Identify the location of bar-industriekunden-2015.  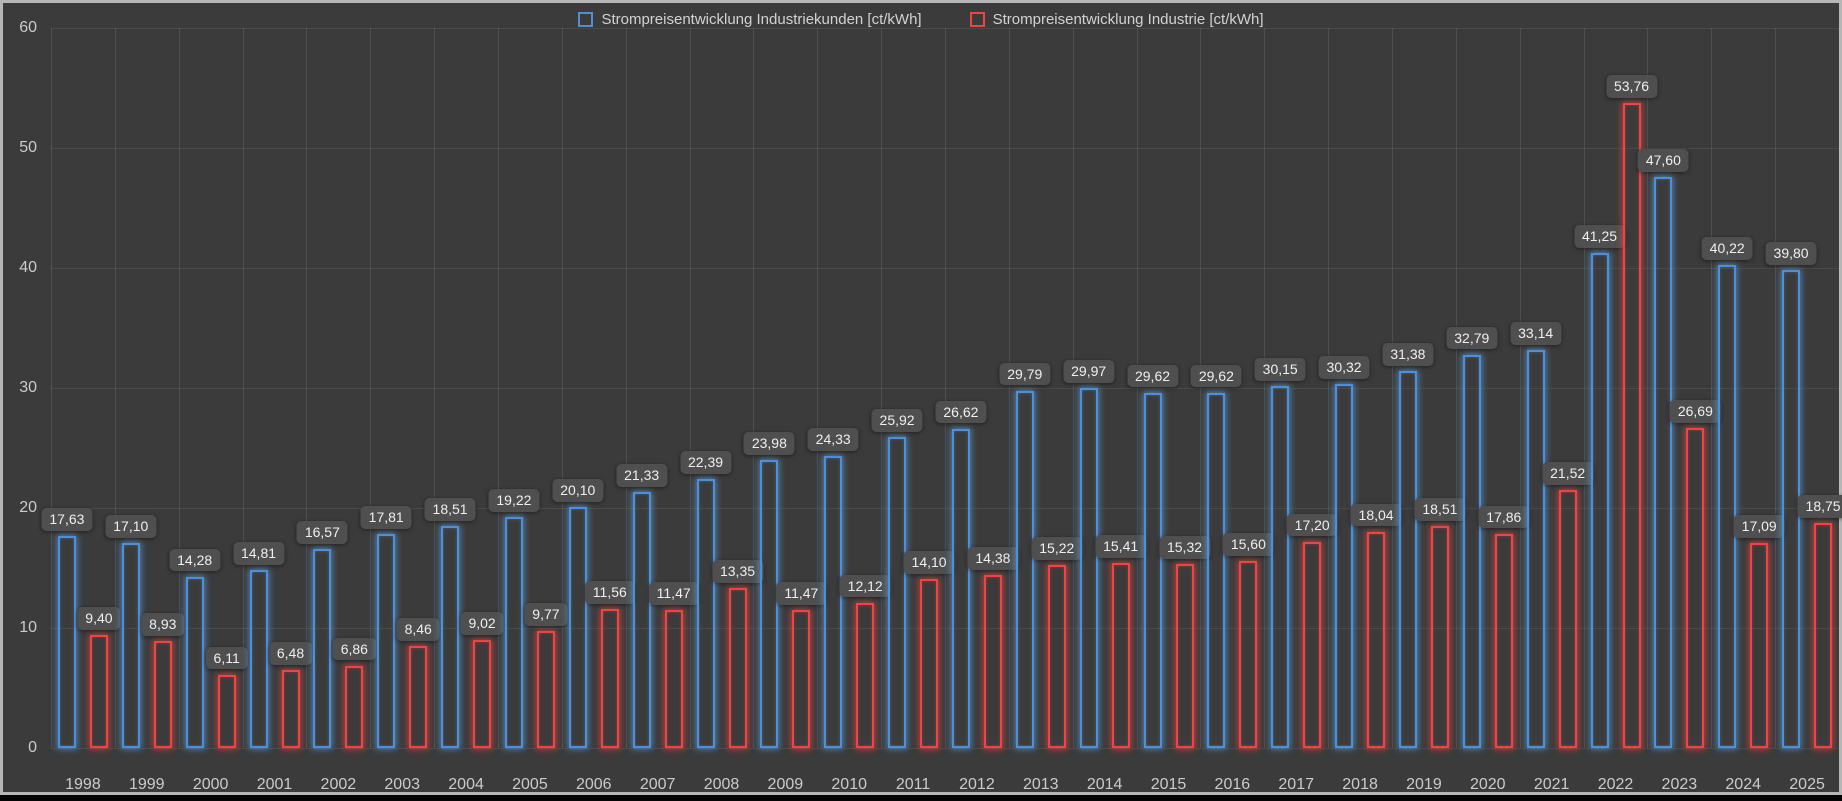
(1152, 570).